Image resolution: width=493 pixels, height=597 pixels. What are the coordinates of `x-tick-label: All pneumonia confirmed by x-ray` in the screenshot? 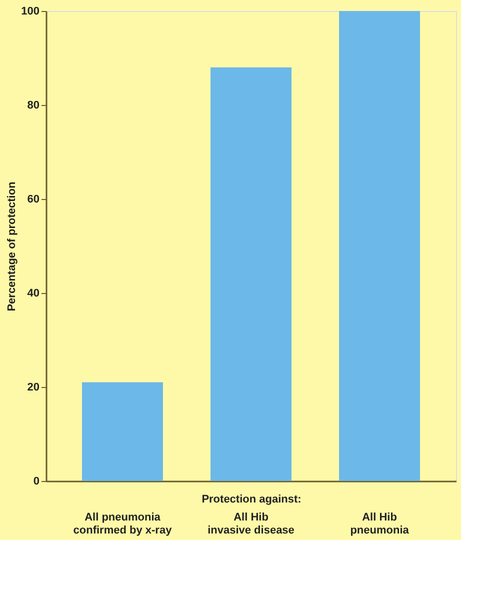 It's located at (123, 524).